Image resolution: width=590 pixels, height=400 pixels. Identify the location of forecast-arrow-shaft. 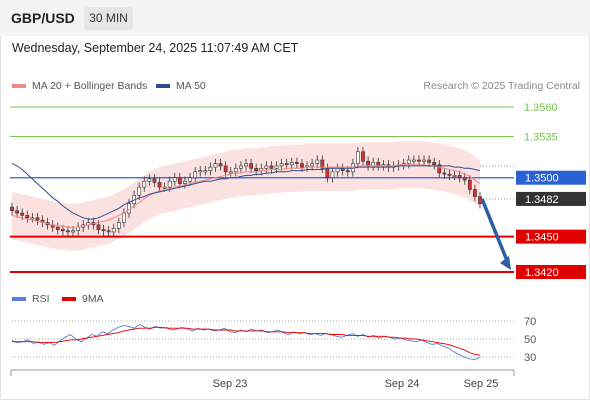
(495, 231).